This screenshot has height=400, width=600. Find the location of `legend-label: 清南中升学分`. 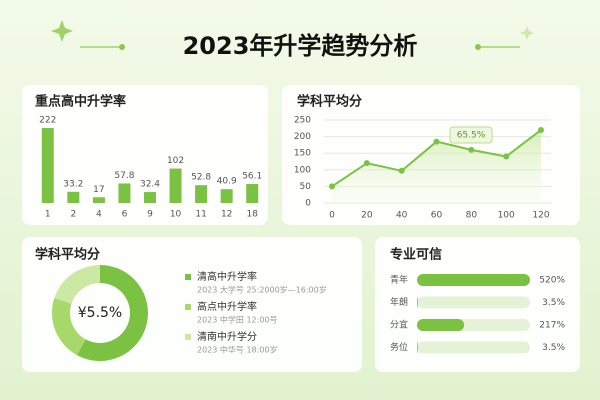

legend-label: 清南中升学分 is located at coordinates (227, 336).